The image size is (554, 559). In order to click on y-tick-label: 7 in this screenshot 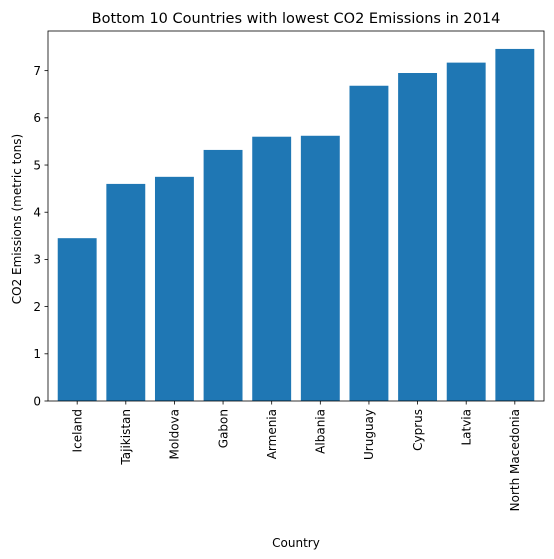, I will do `click(37, 71)`.